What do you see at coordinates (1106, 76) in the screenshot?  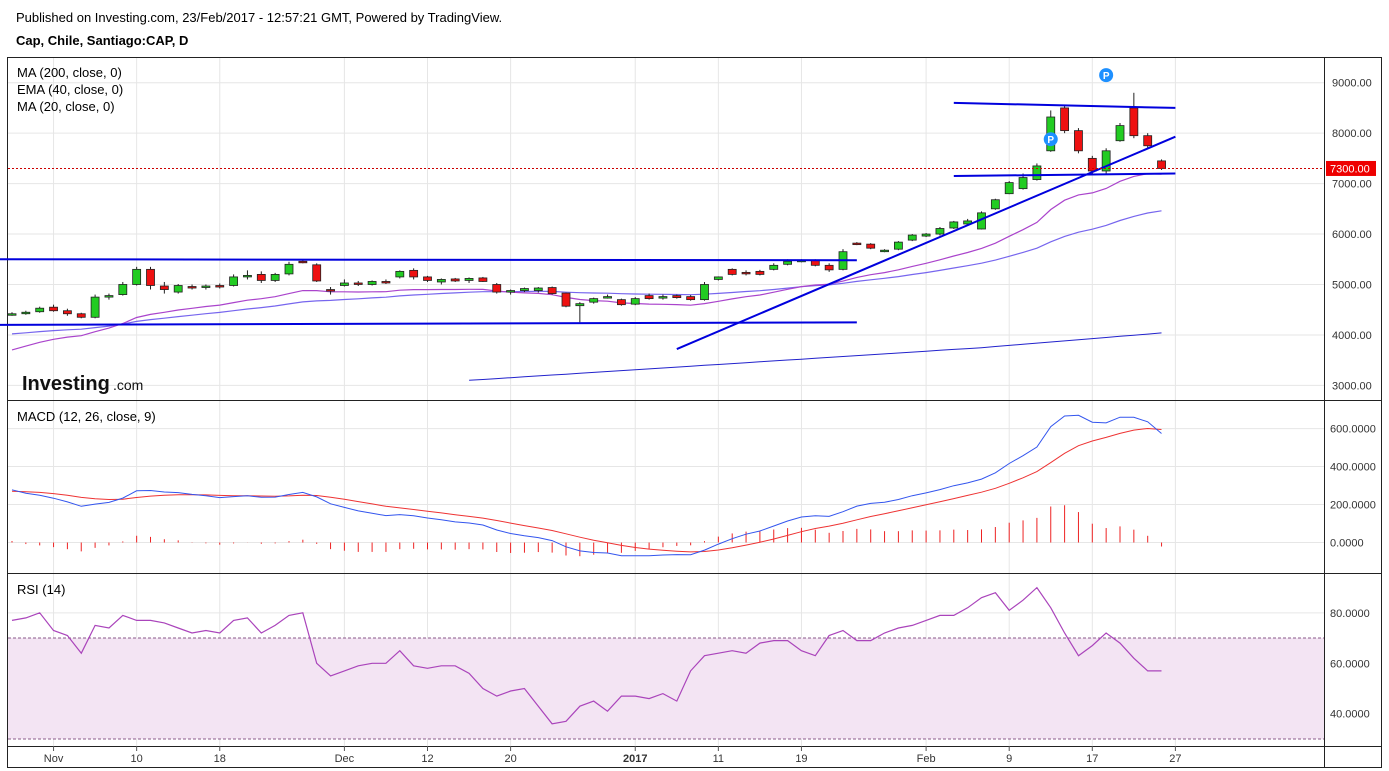 I see `pivot-label: P` at bounding box center [1106, 76].